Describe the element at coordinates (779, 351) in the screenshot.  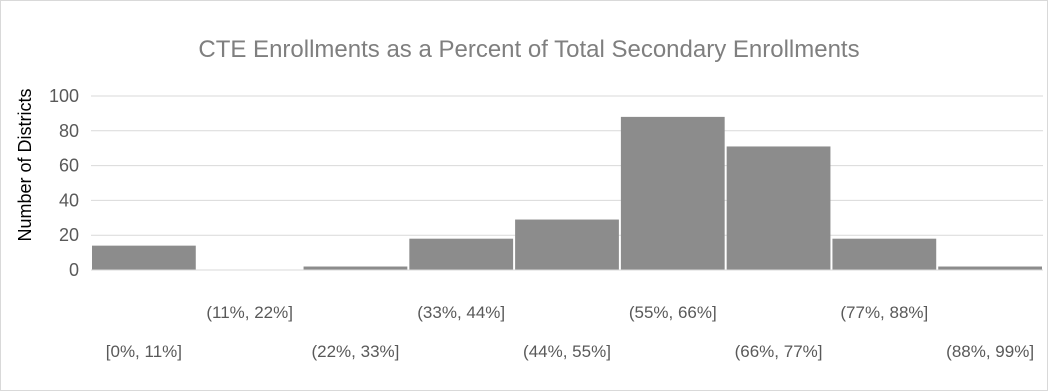
I see `x-category-label: (66%, 77%]` at that location.